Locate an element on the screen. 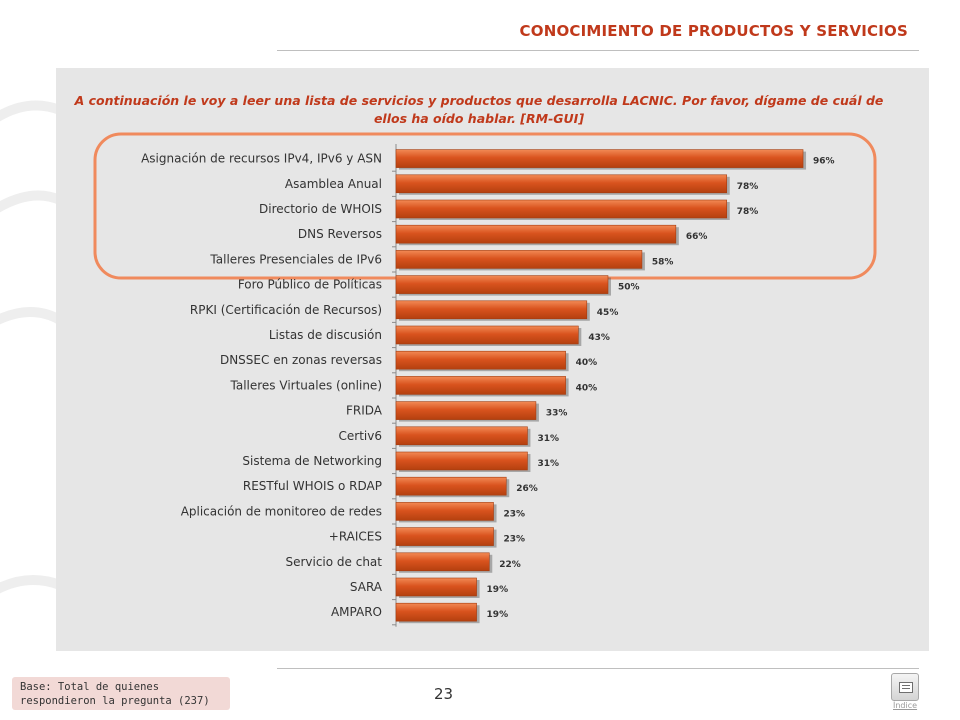 This screenshot has height=720, width=960. data-label: 66% is located at coordinates (697, 237).